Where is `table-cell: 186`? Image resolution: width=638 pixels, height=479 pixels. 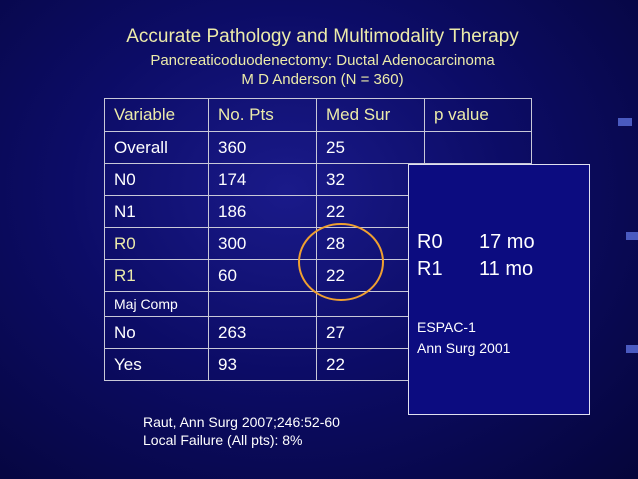
table-cell: 186 is located at coordinates (262, 211).